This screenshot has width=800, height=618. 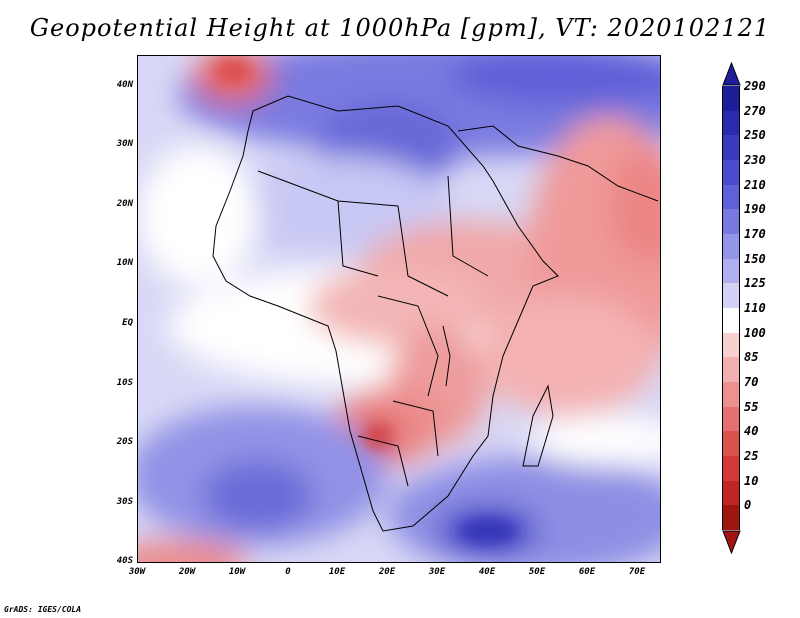 What do you see at coordinates (124, 204) in the screenshot?
I see `lat-tick-label: 20N` at bounding box center [124, 204].